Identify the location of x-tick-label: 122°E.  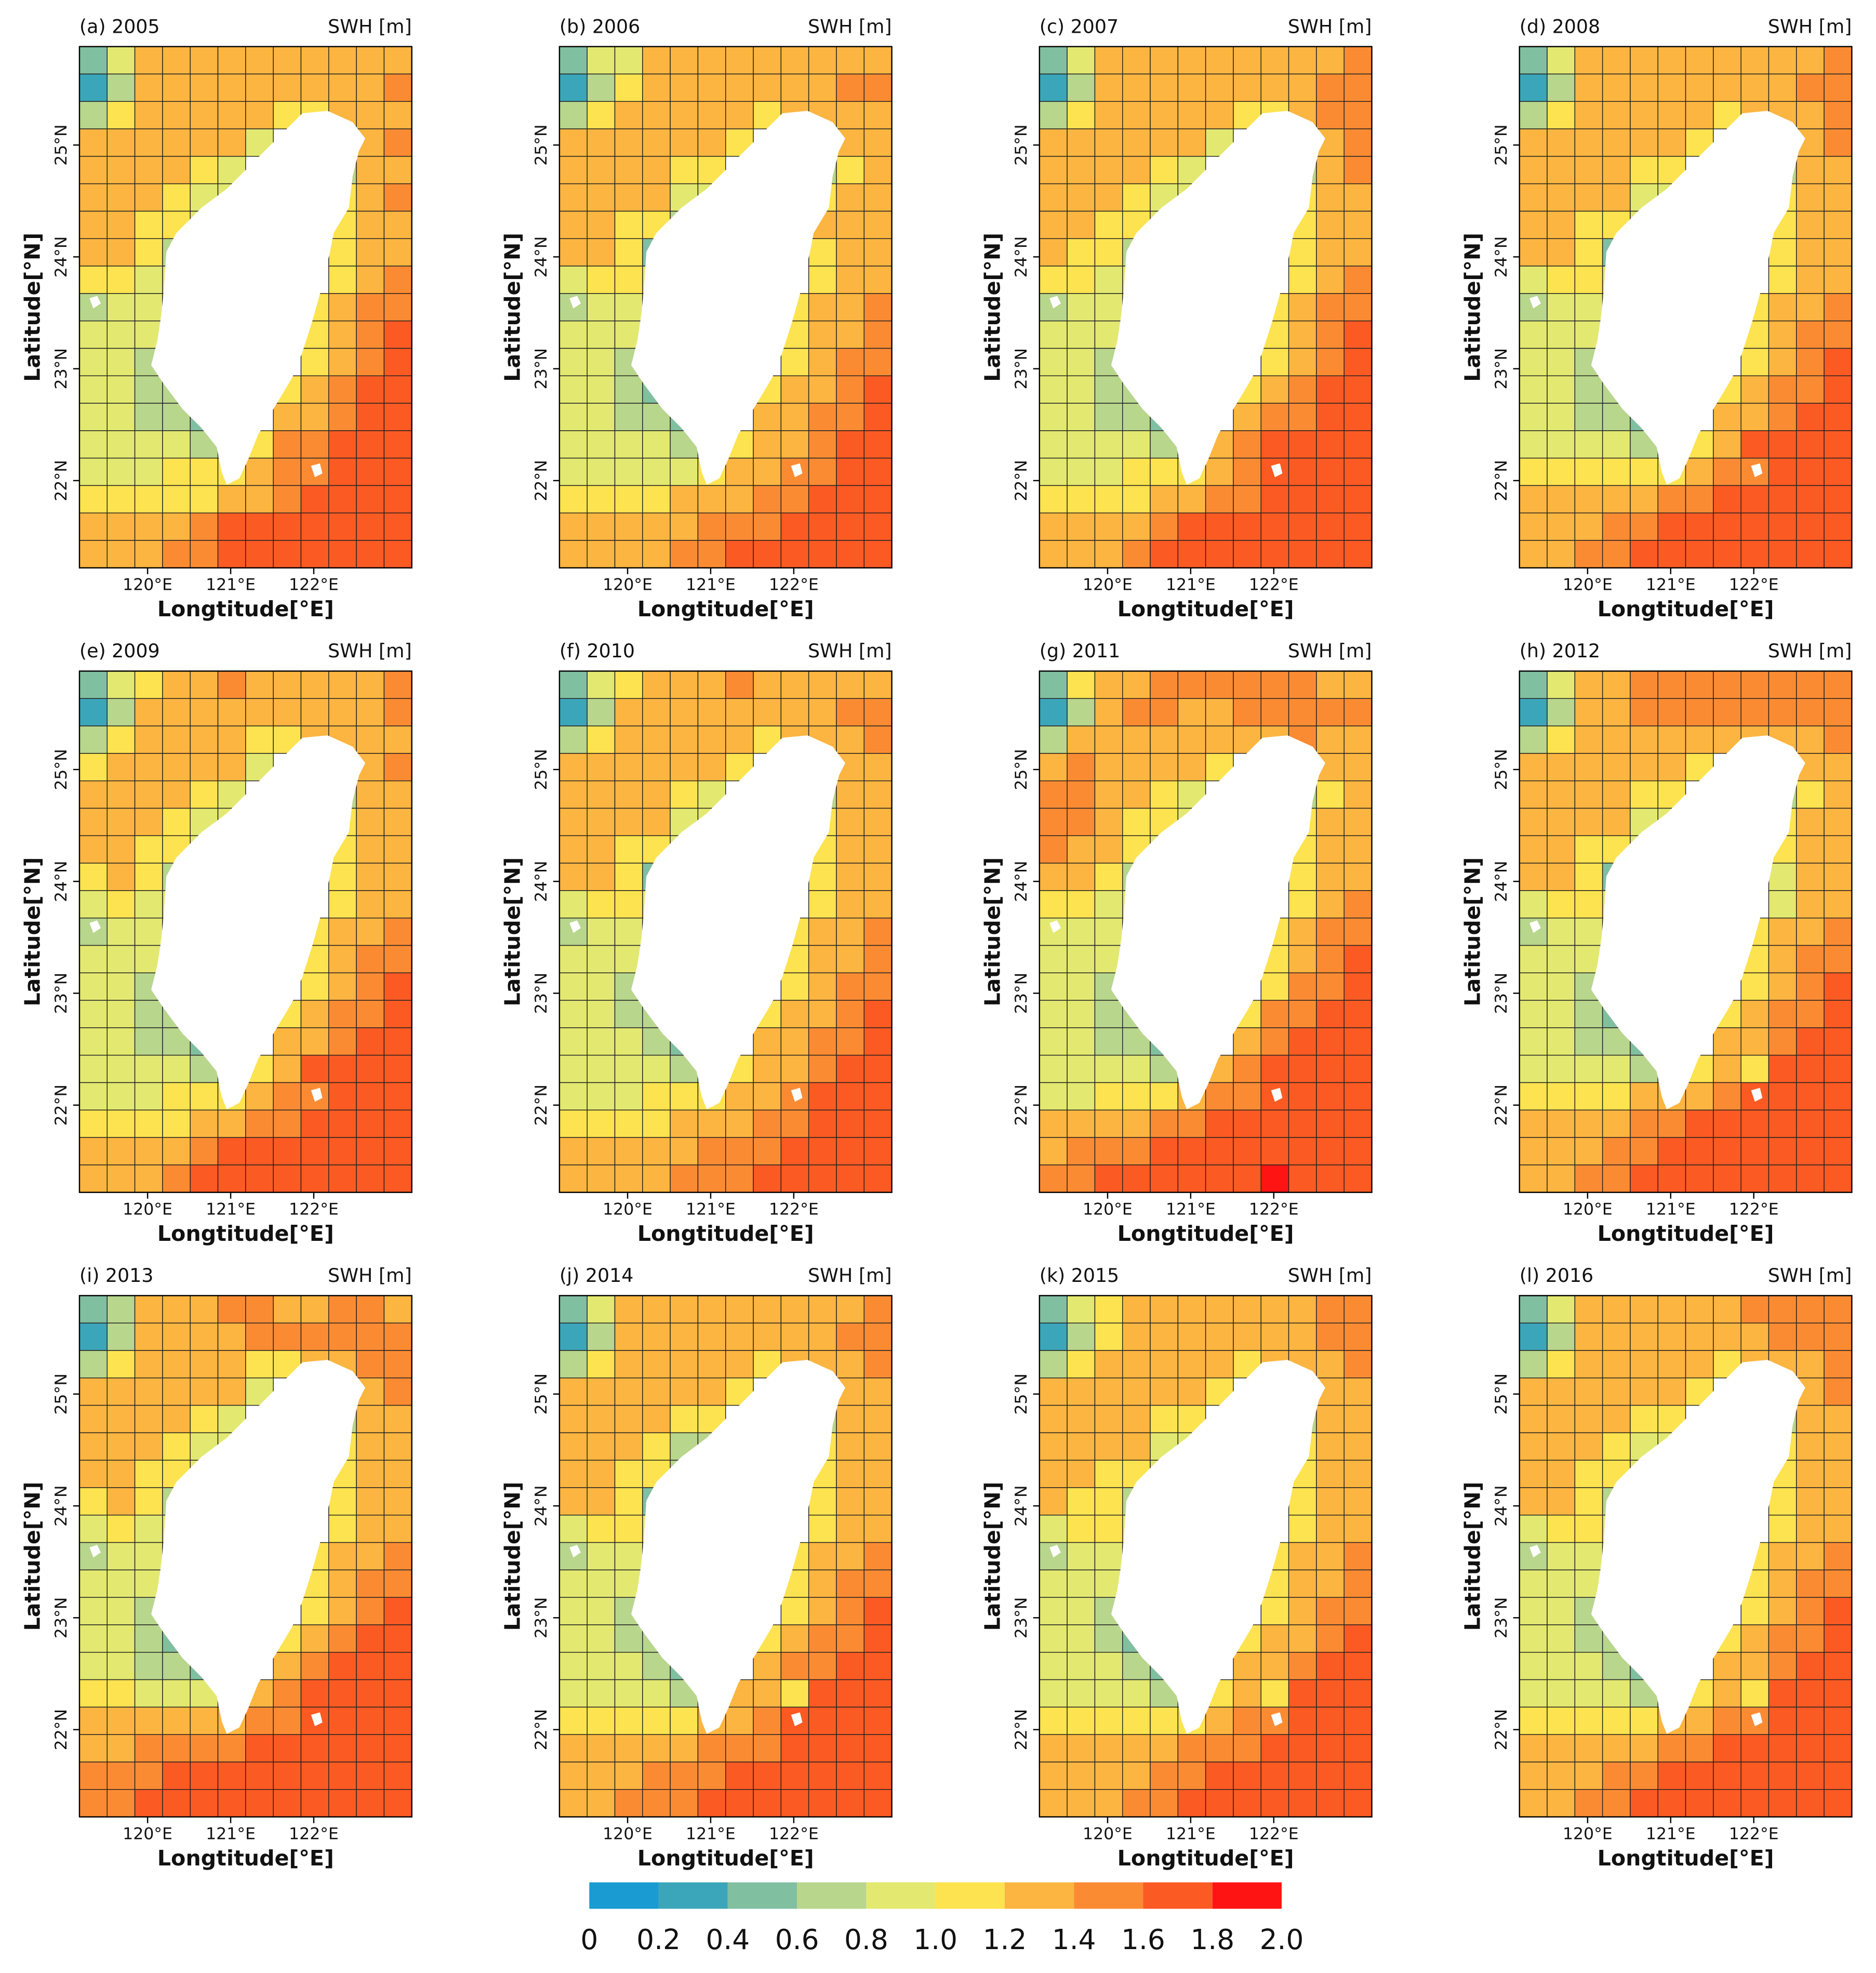
(1274, 1209).